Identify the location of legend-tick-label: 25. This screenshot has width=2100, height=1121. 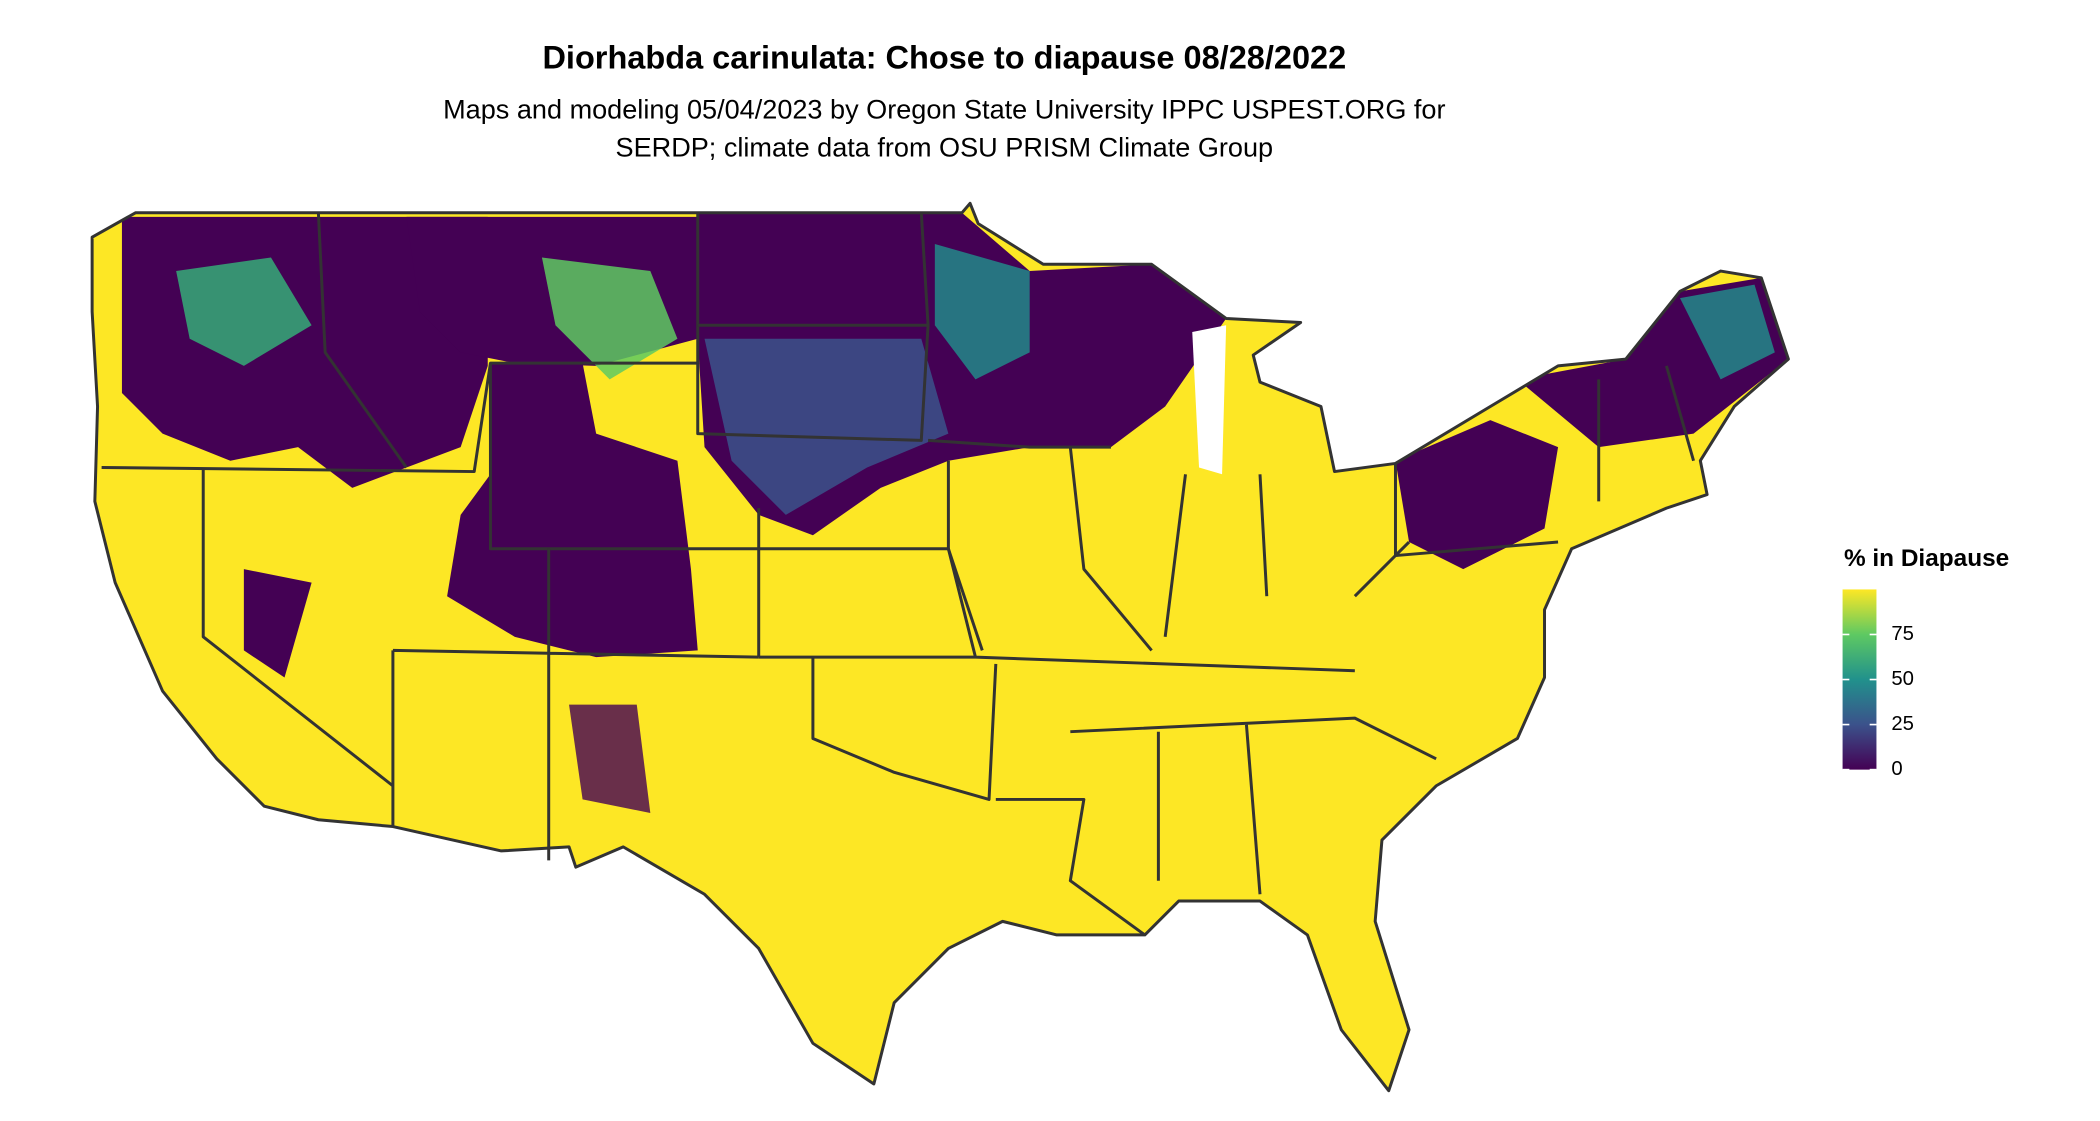
(1902, 724).